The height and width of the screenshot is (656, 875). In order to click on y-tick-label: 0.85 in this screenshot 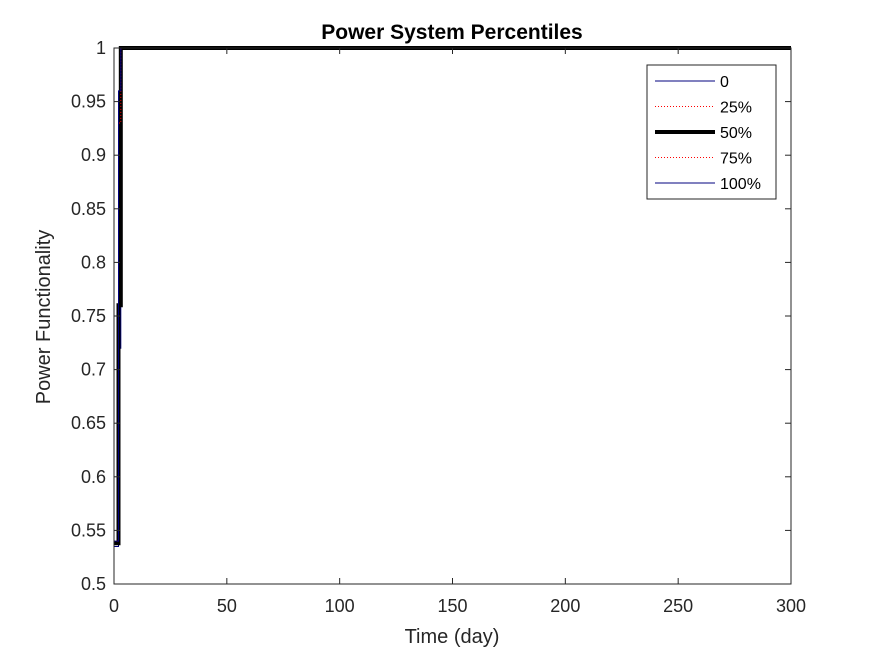, I will do `click(88, 209)`.